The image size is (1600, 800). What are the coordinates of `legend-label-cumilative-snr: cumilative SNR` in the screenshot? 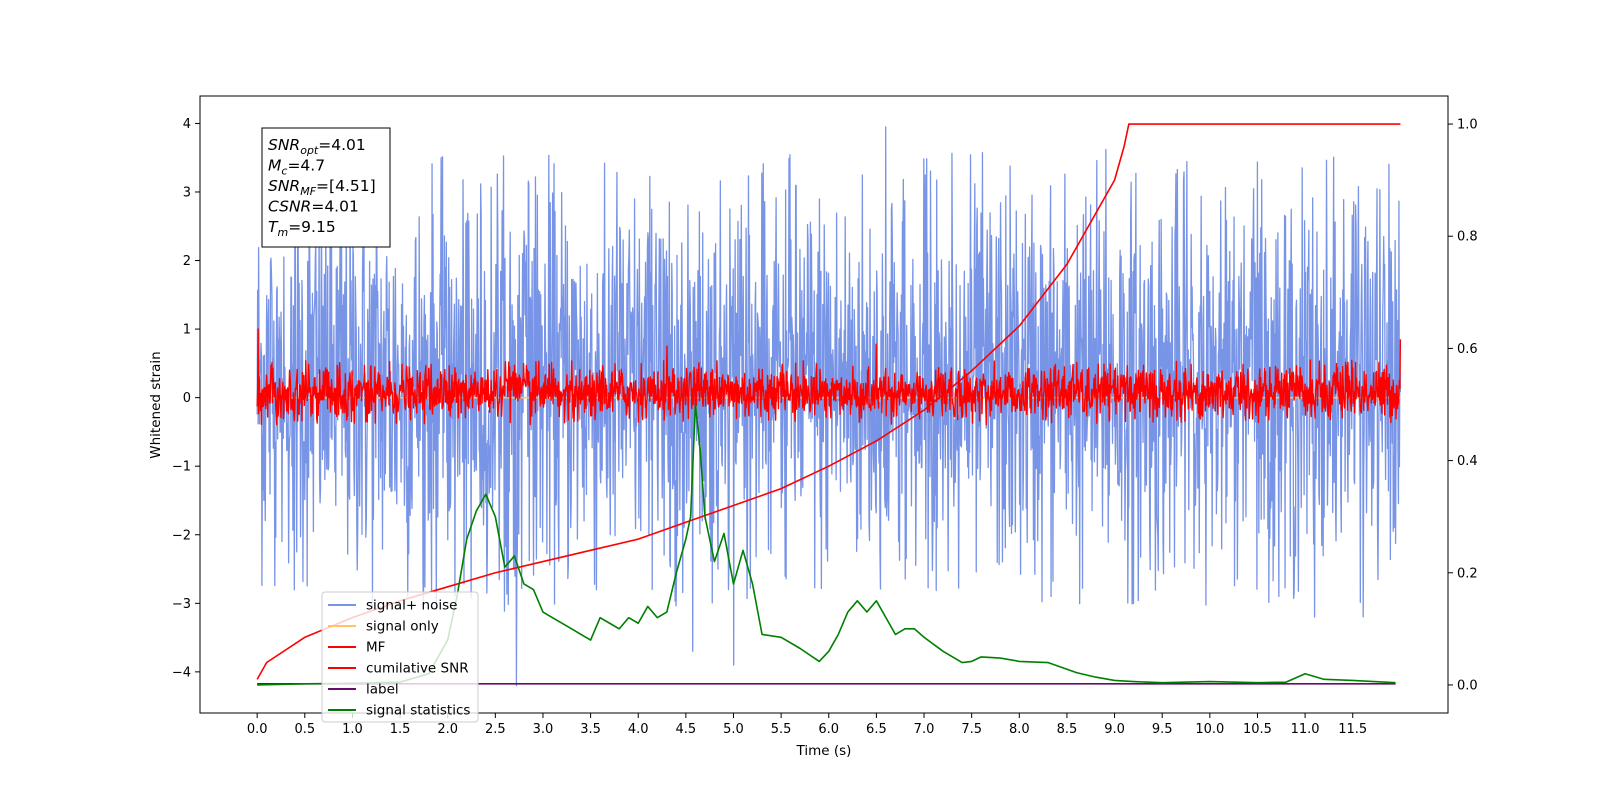 It's located at (417, 669).